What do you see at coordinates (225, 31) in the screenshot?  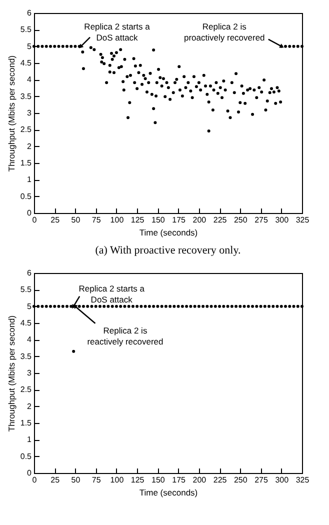 I see `annotation: Replica 2 is proactively recovered` at bounding box center [225, 31].